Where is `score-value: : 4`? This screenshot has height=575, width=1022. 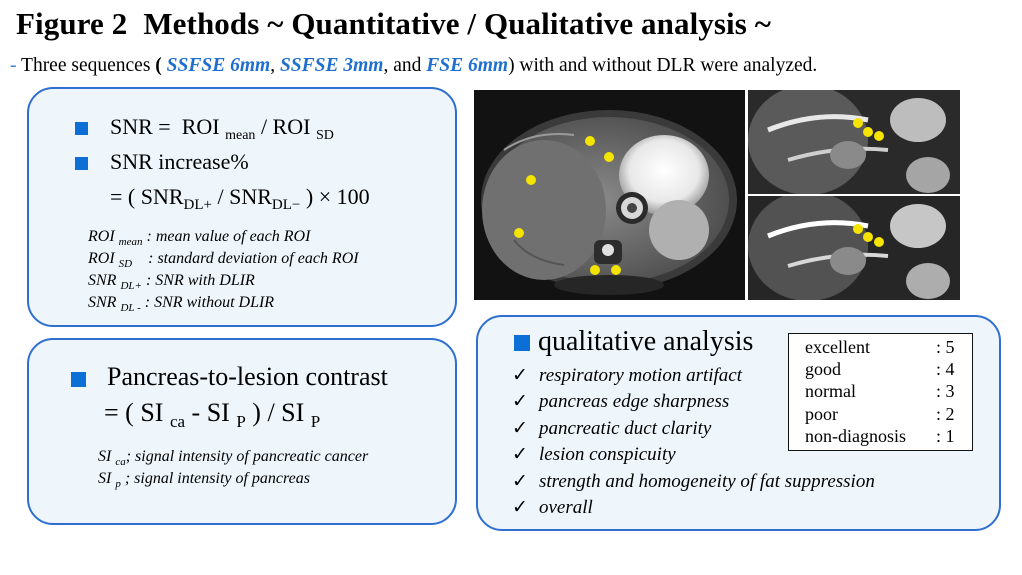 score-value: : 4 is located at coordinates (945, 369).